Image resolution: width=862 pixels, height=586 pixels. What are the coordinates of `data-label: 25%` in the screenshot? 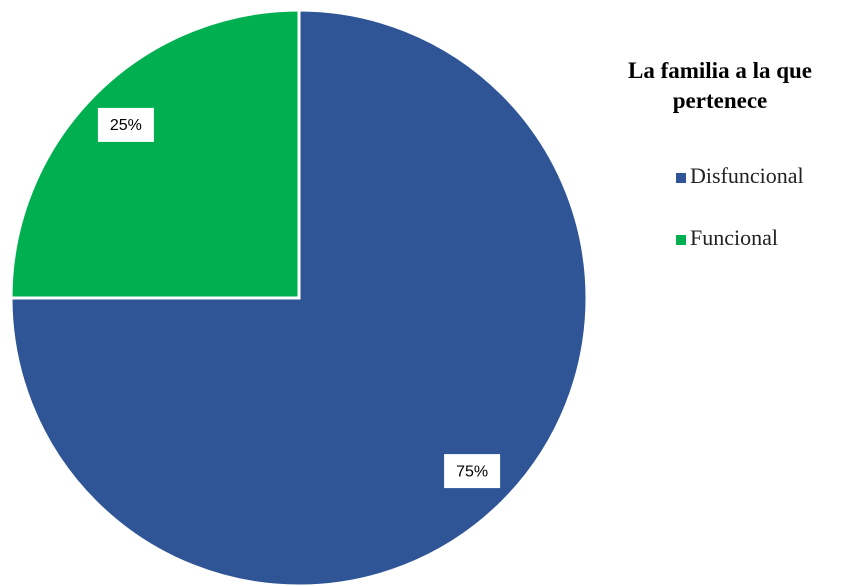 It's located at (126, 125).